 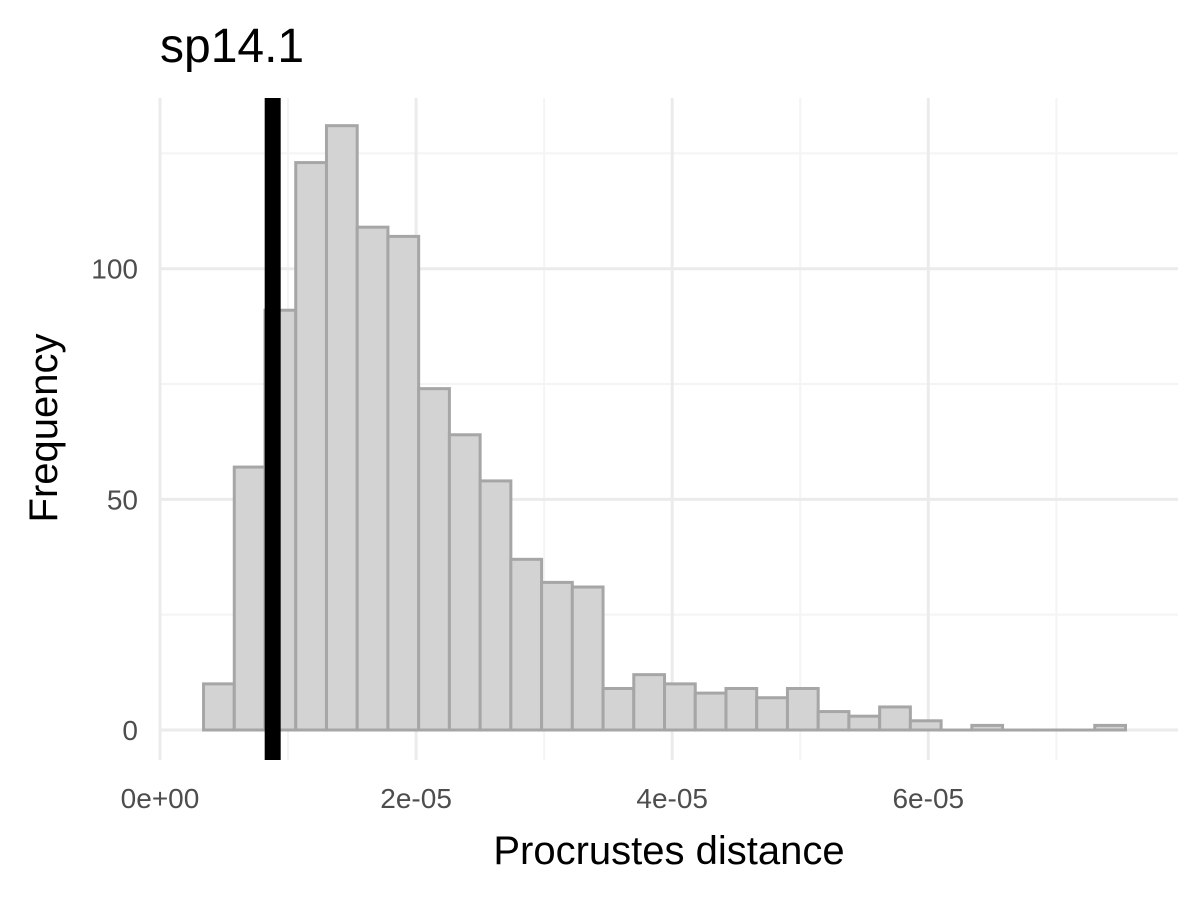 What do you see at coordinates (44, 428) in the screenshot?
I see `y-axis-title: Frequency` at bounding box center [44, 428].